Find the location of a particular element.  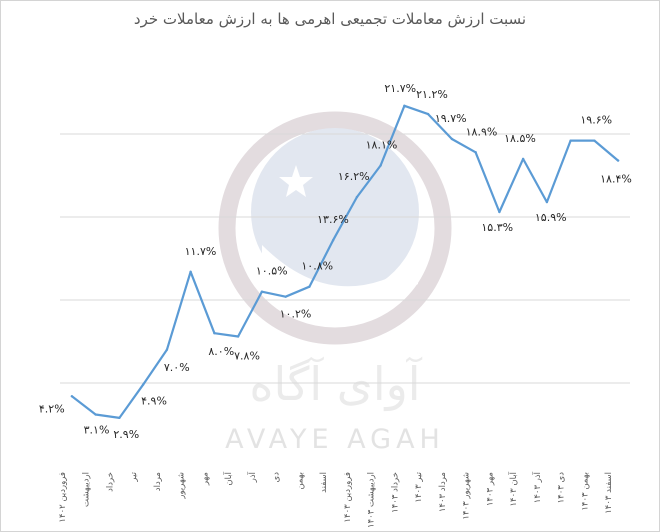

data-label: ۱۹.۶% is located at coordinates (596, 120).